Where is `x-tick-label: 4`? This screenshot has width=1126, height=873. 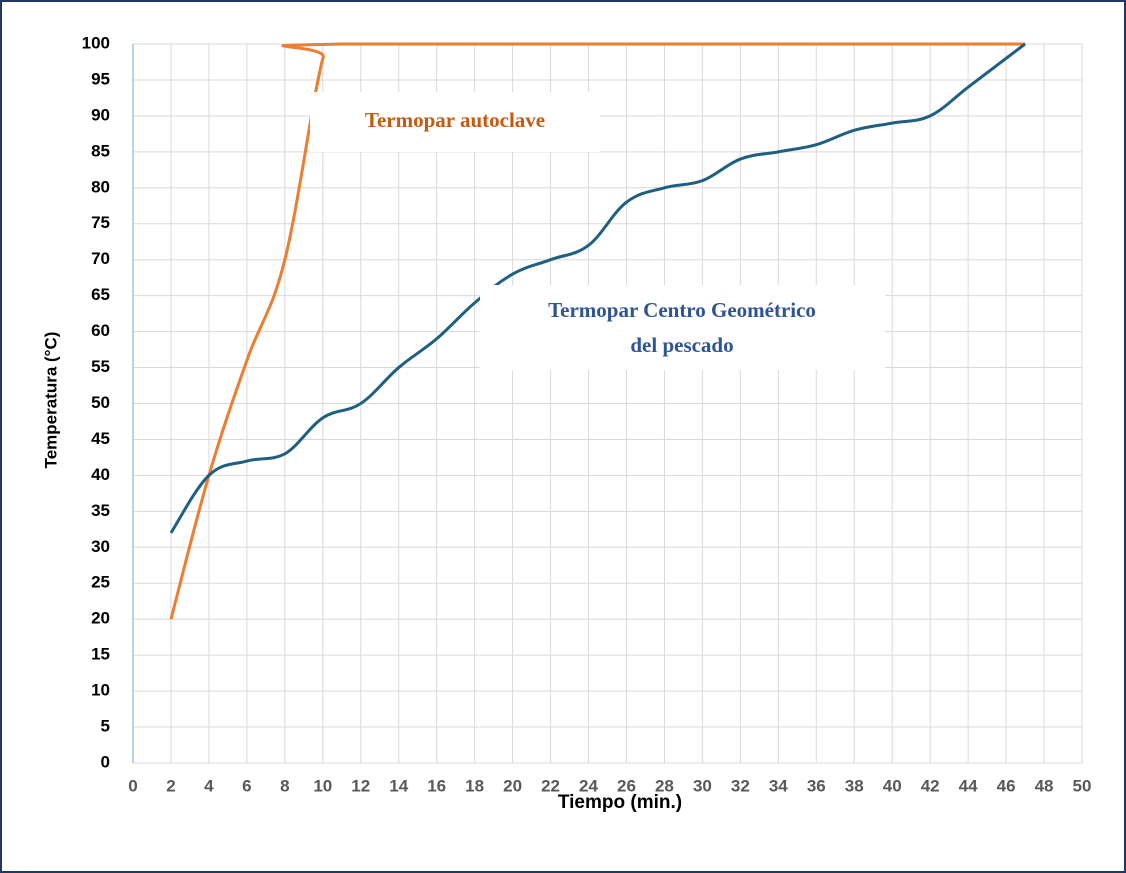 x-tick-label: 4 is located at coordinates (209, 785).